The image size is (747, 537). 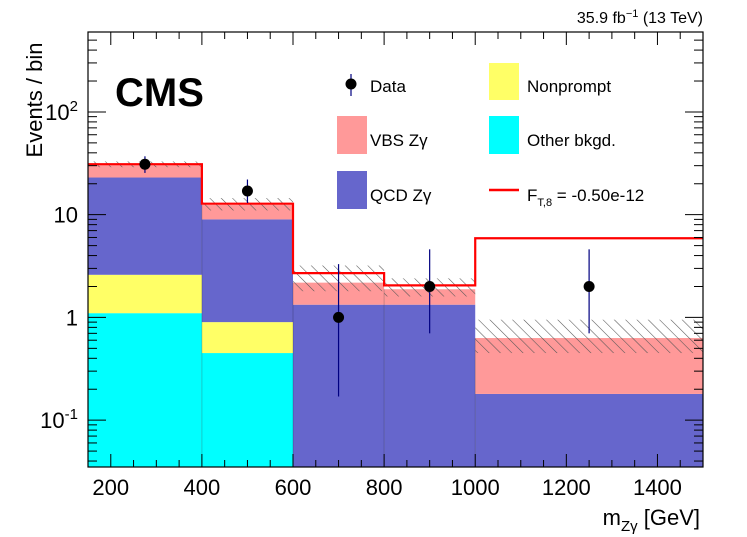 I want to click on y-tick-label-3: 10², so click(x=61, y=111).